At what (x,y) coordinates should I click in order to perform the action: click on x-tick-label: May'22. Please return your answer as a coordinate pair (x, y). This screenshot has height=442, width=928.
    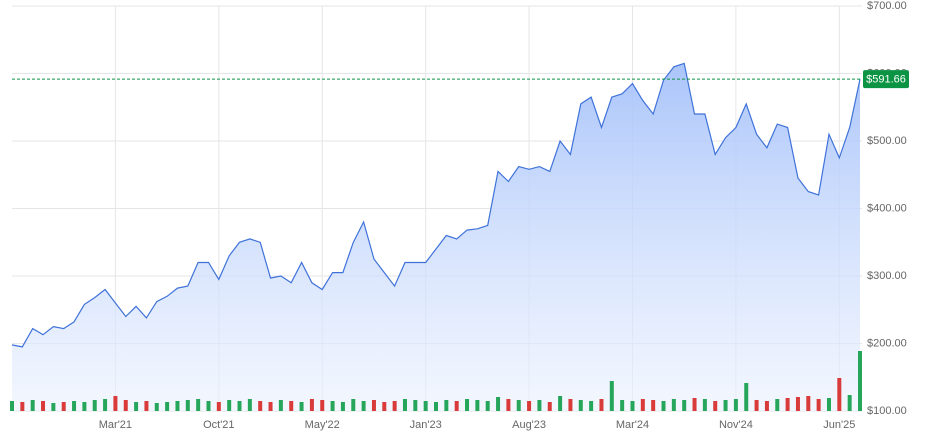
    Looking at the image, I should click on (322, 425).